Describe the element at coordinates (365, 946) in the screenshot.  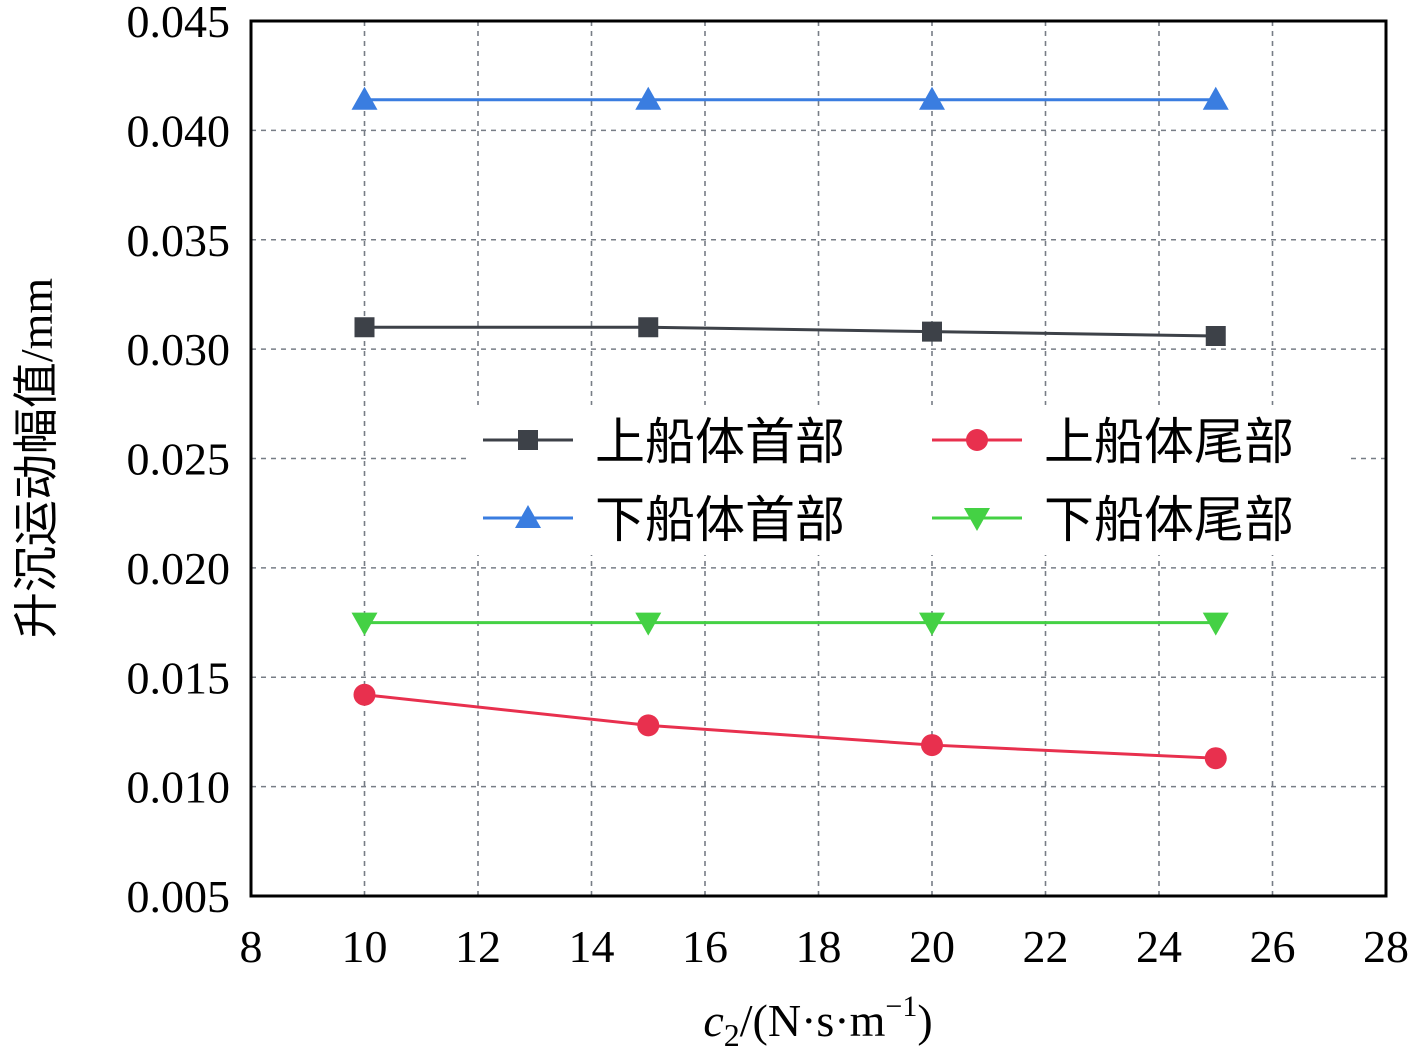
I see `x-tick-label: 10` at that location.